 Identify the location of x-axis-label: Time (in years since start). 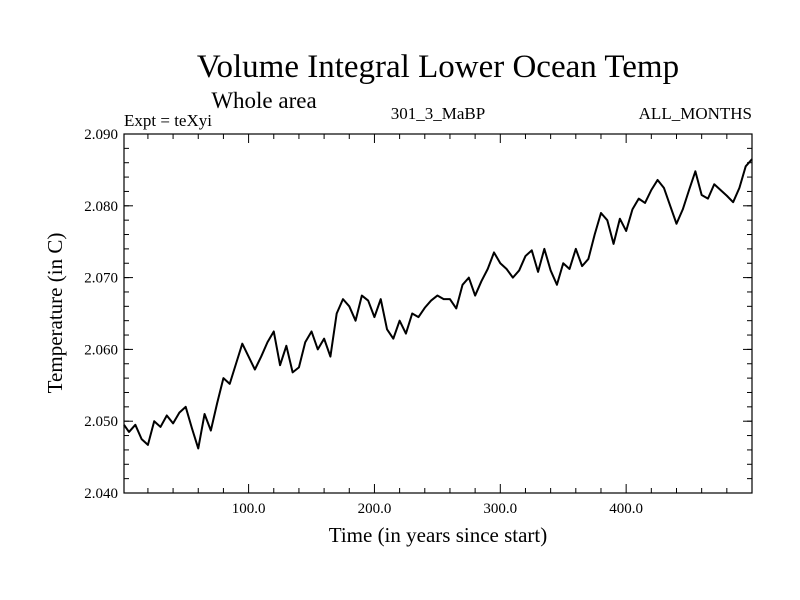
(438, 535).